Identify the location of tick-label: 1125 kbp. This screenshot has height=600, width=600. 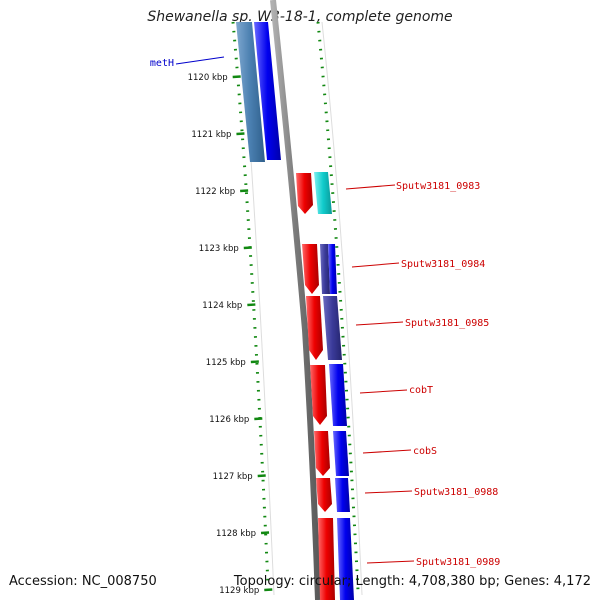
(226, 363).